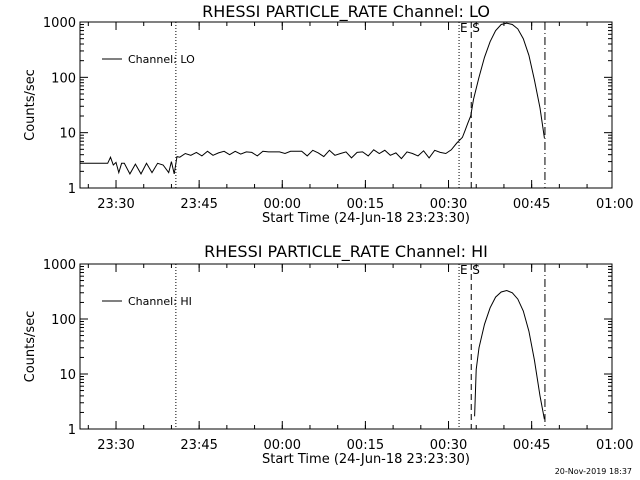 The height and width of the screenshot is (480, 640). What do you see at coordinates (161, 59) in the screenshot?
I see `legend-label: Channel: LO` at bounding box center [161, 59].